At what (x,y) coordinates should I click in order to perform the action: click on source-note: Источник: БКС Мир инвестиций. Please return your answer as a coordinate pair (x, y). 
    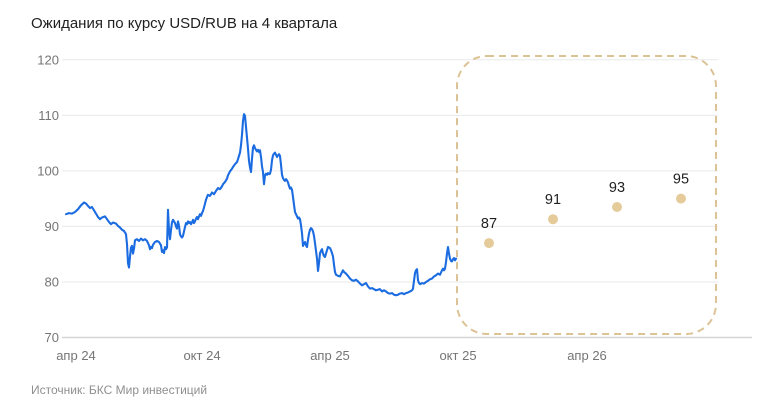
    Looking at the image, I should click on (119, 390).